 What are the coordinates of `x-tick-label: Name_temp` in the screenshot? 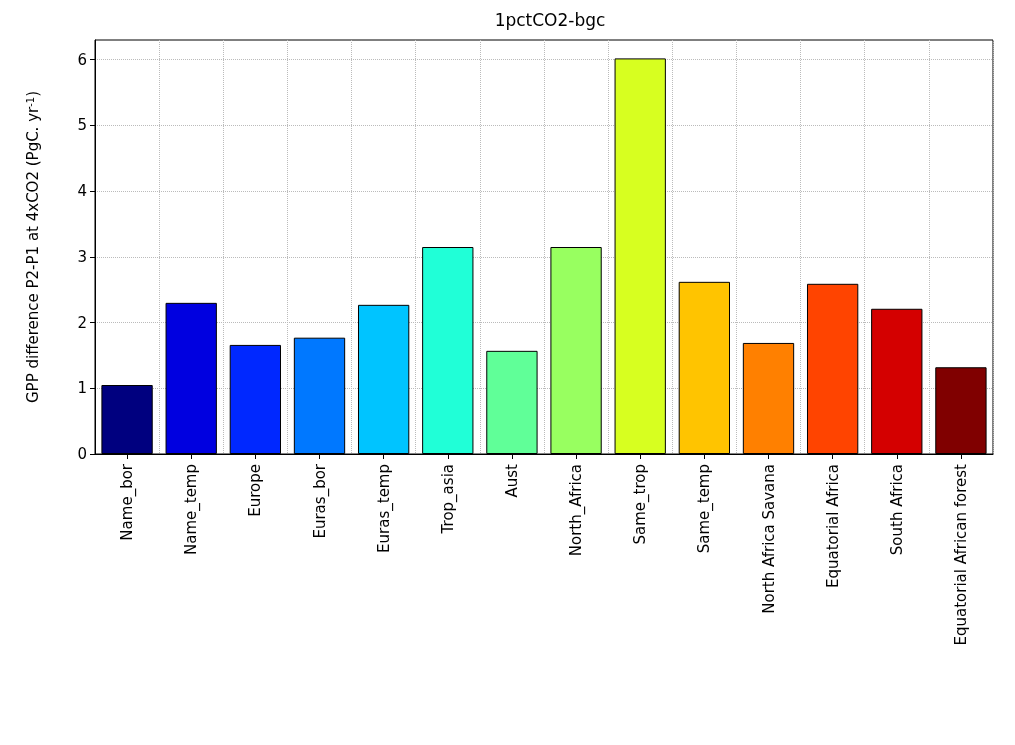 It's located at (192, 509).